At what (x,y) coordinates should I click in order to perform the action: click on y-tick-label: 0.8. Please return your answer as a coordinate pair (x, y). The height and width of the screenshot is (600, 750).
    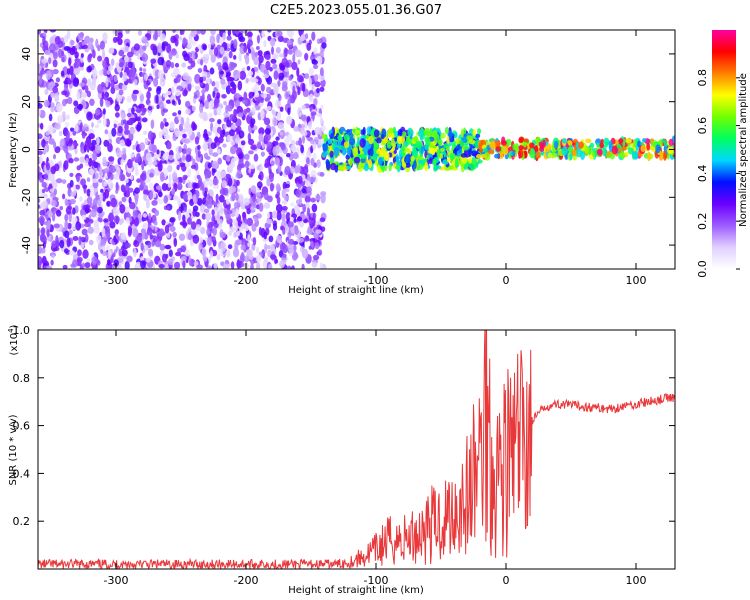
    Looking at the image, I should click on (22, 378).